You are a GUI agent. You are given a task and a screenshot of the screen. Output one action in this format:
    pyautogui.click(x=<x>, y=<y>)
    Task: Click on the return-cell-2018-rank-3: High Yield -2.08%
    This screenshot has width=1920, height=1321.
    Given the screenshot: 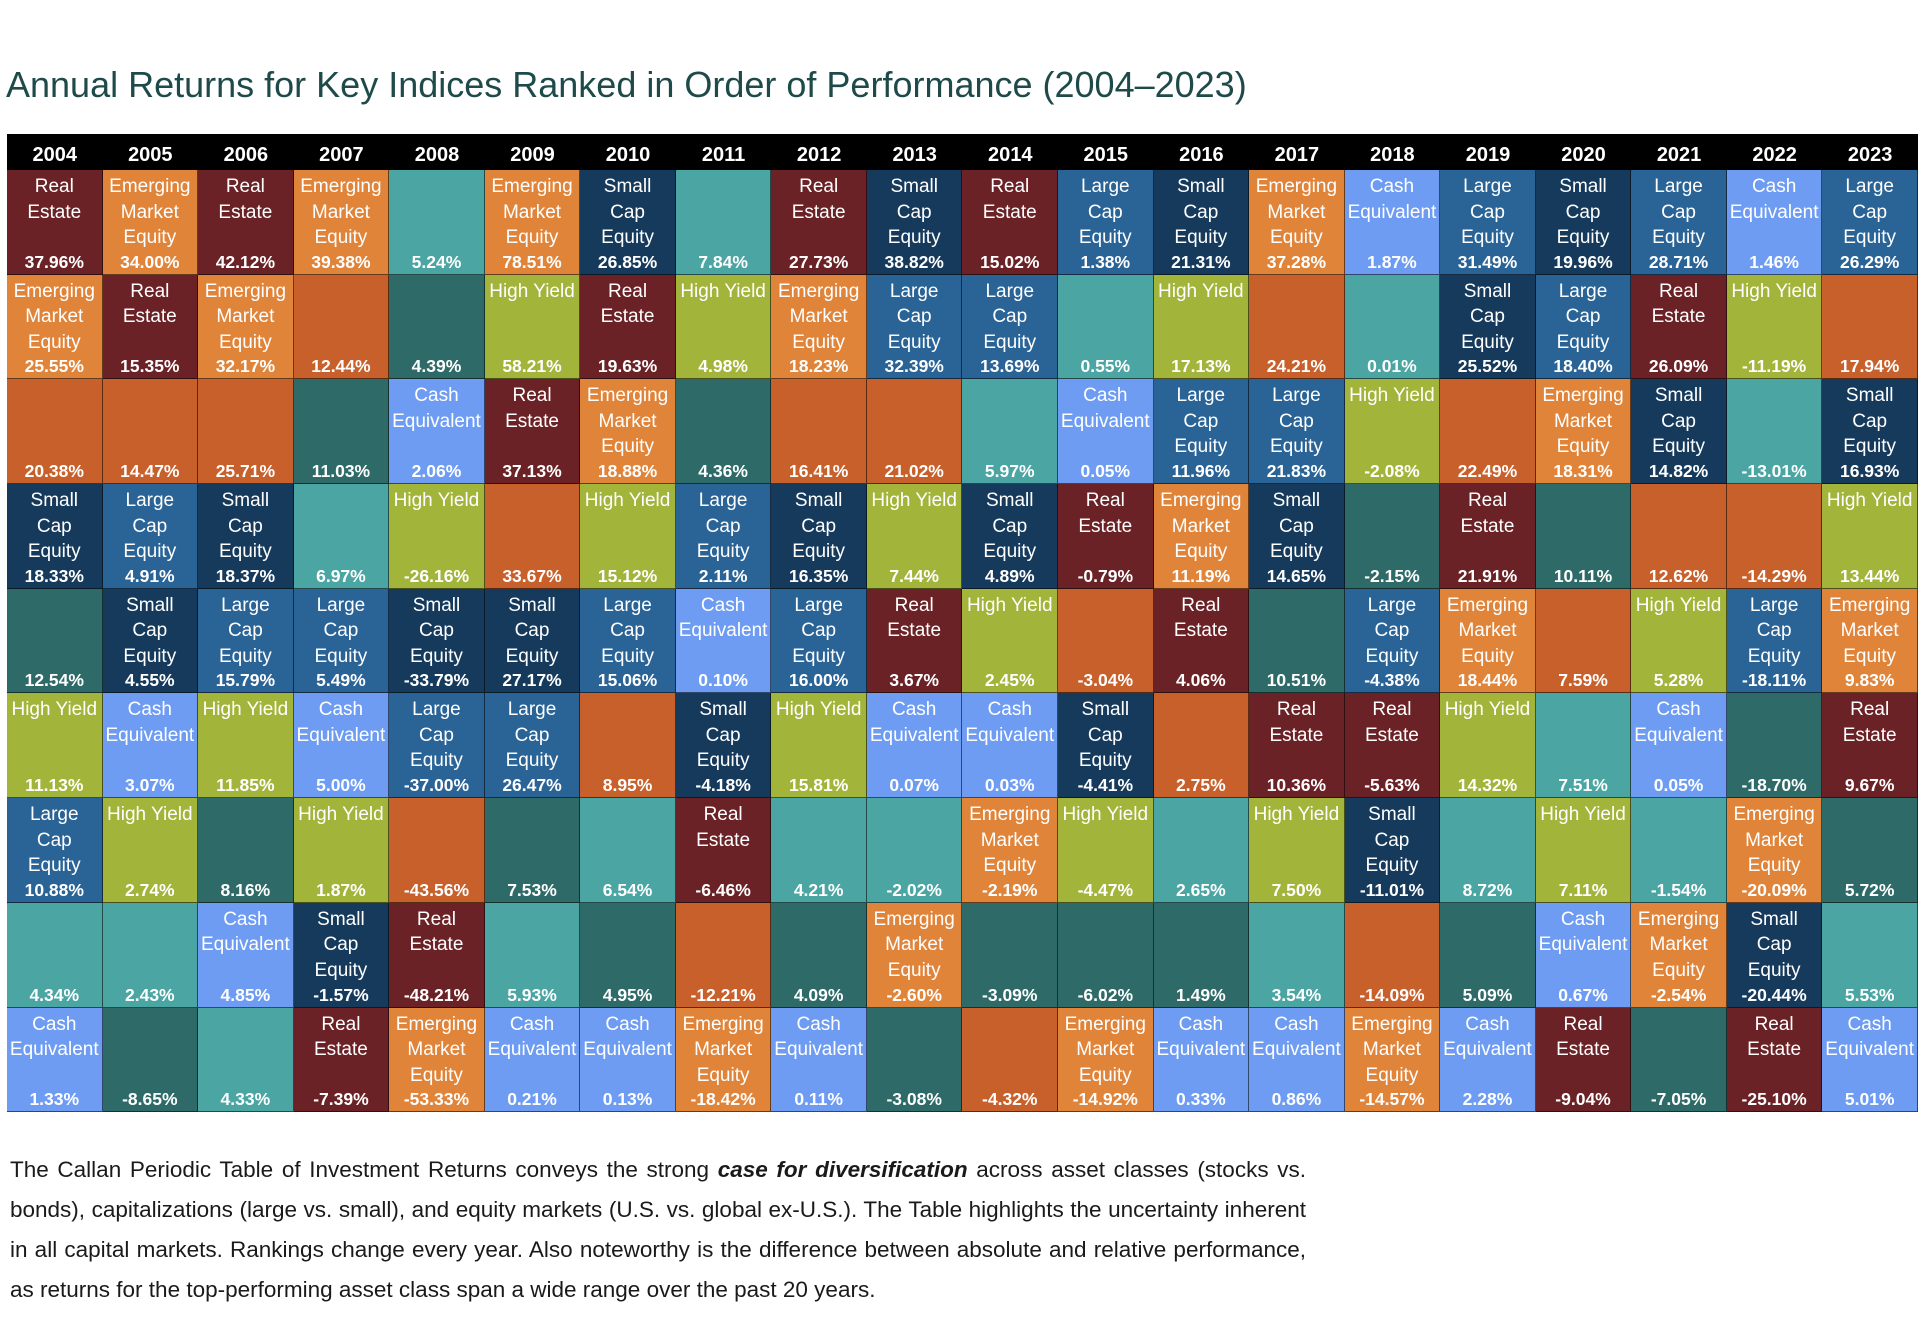 What is the action you would take?
    pyautogui.click(x=1392, y=432)
    